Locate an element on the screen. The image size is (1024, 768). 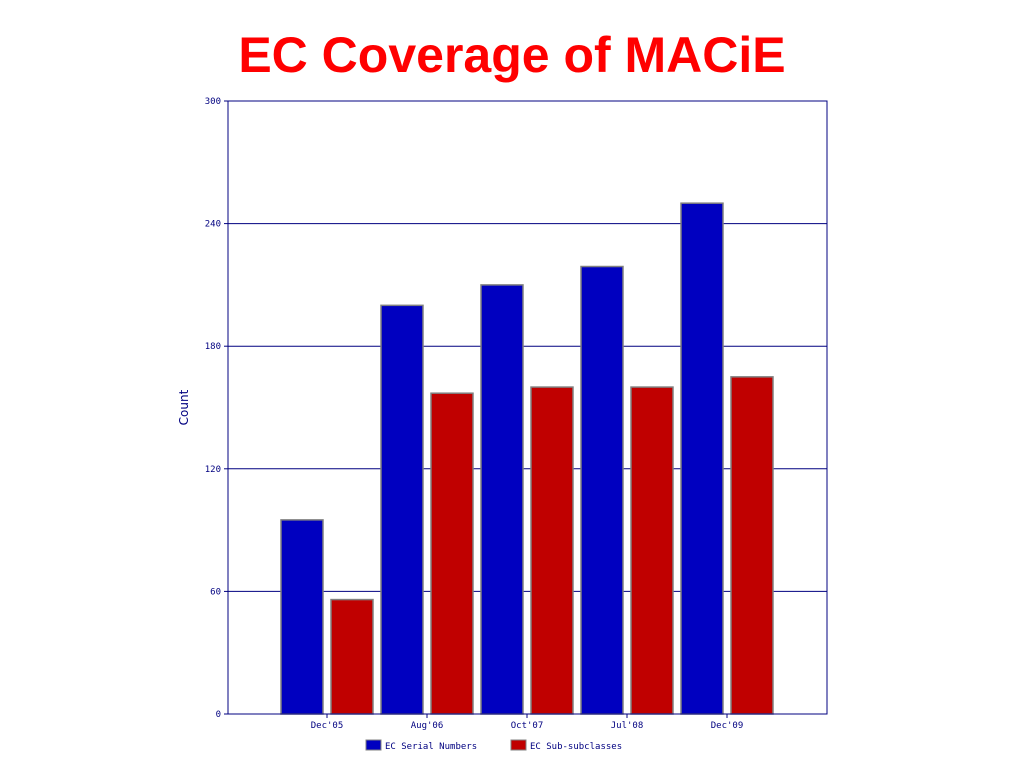
legend-label: EC Serial Numbers is located at coordinates (431, 747).